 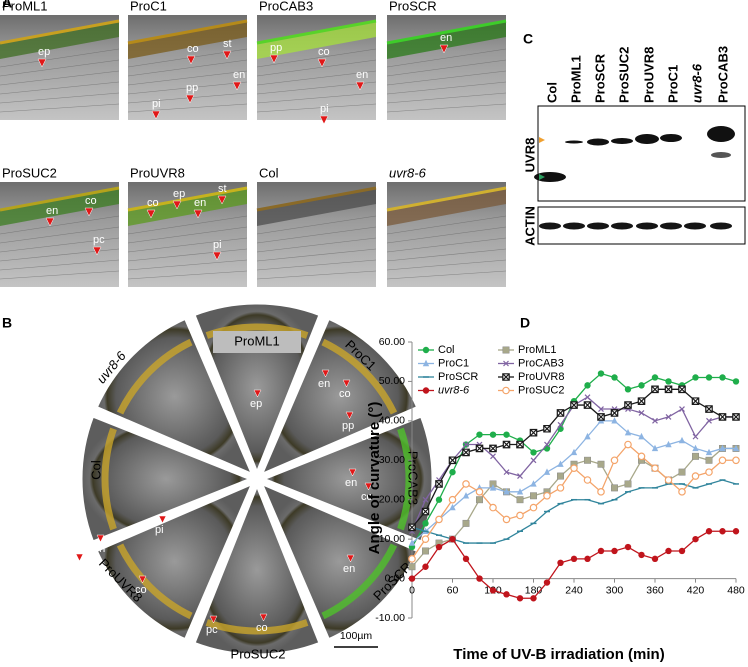 I want to click on y-tick-label: 60.00, so click(x=392, y=342).